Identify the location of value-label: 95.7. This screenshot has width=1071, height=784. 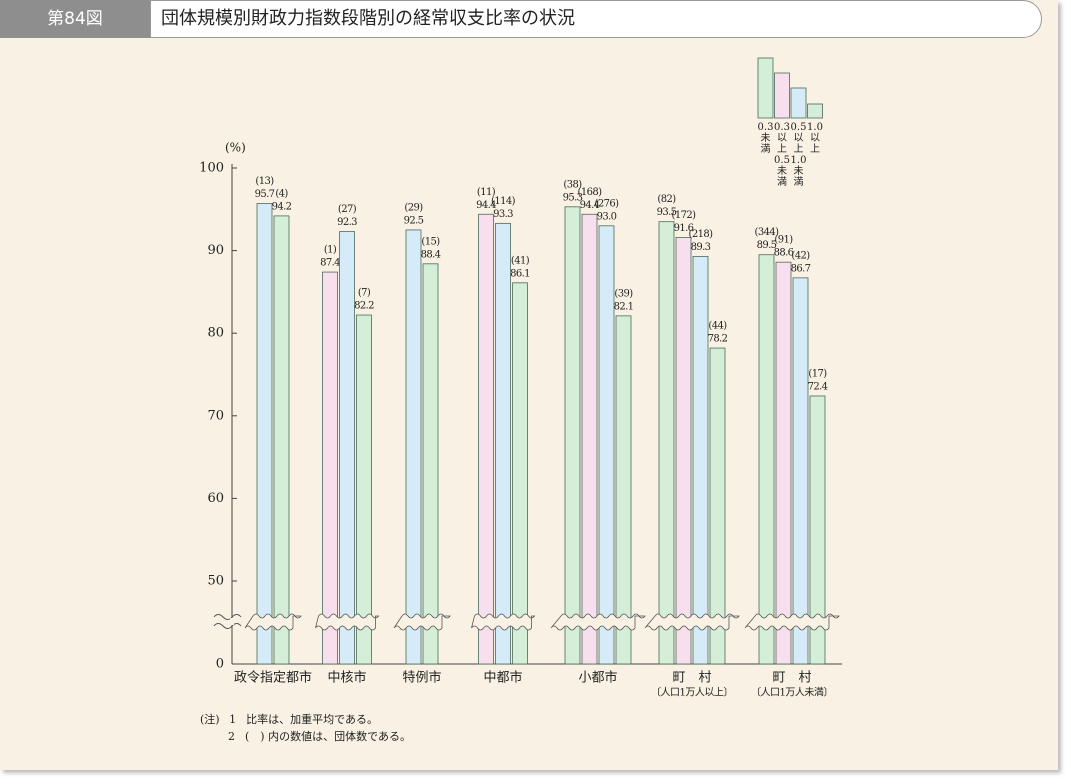
(265, 194).